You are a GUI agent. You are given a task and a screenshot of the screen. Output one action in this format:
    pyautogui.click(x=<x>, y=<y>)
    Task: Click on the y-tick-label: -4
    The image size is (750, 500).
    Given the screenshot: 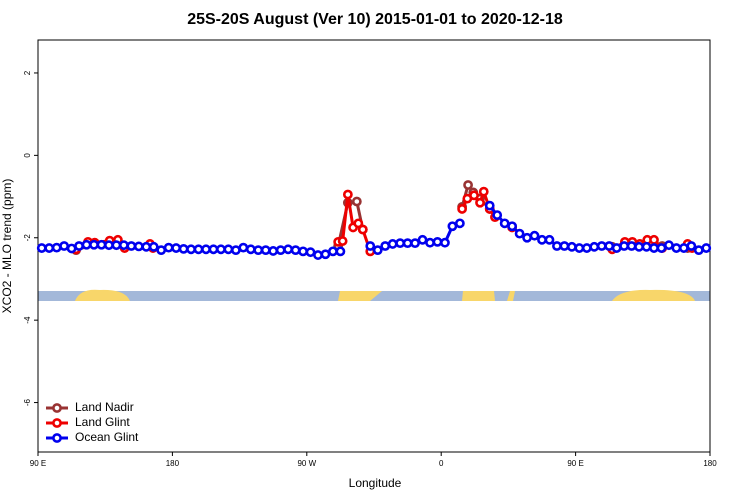 What is the action you would take?
    pyautogui.click(x=27, y=320)
    